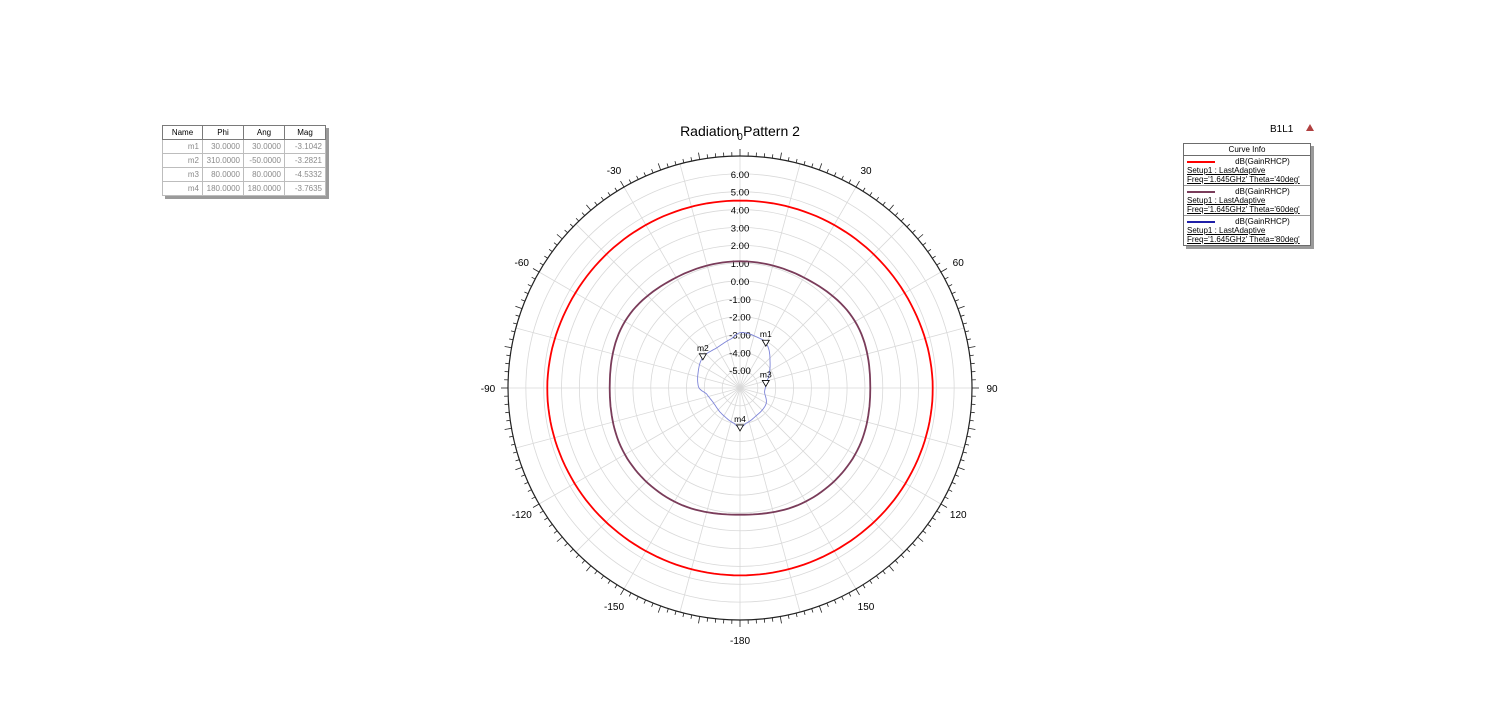  I want to click on angle-tick-label: 0, so click(740, 137).